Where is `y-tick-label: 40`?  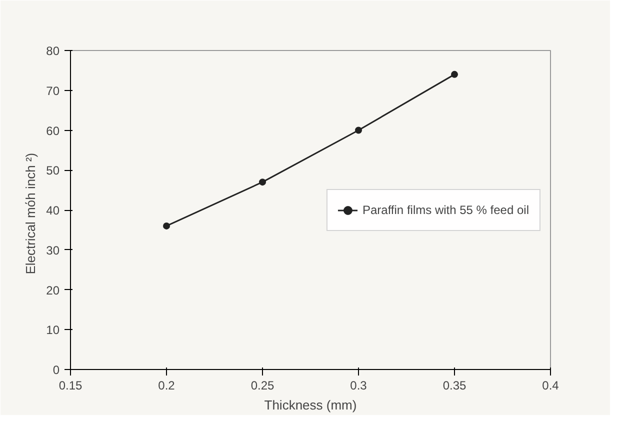
y-tick-label: 40 is located at coordinates (53, 211).